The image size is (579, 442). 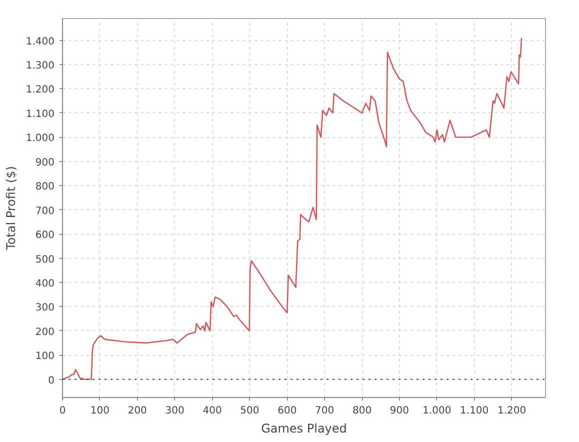 I want to click on x-tick-label: 200, so click(x=137, y=411).